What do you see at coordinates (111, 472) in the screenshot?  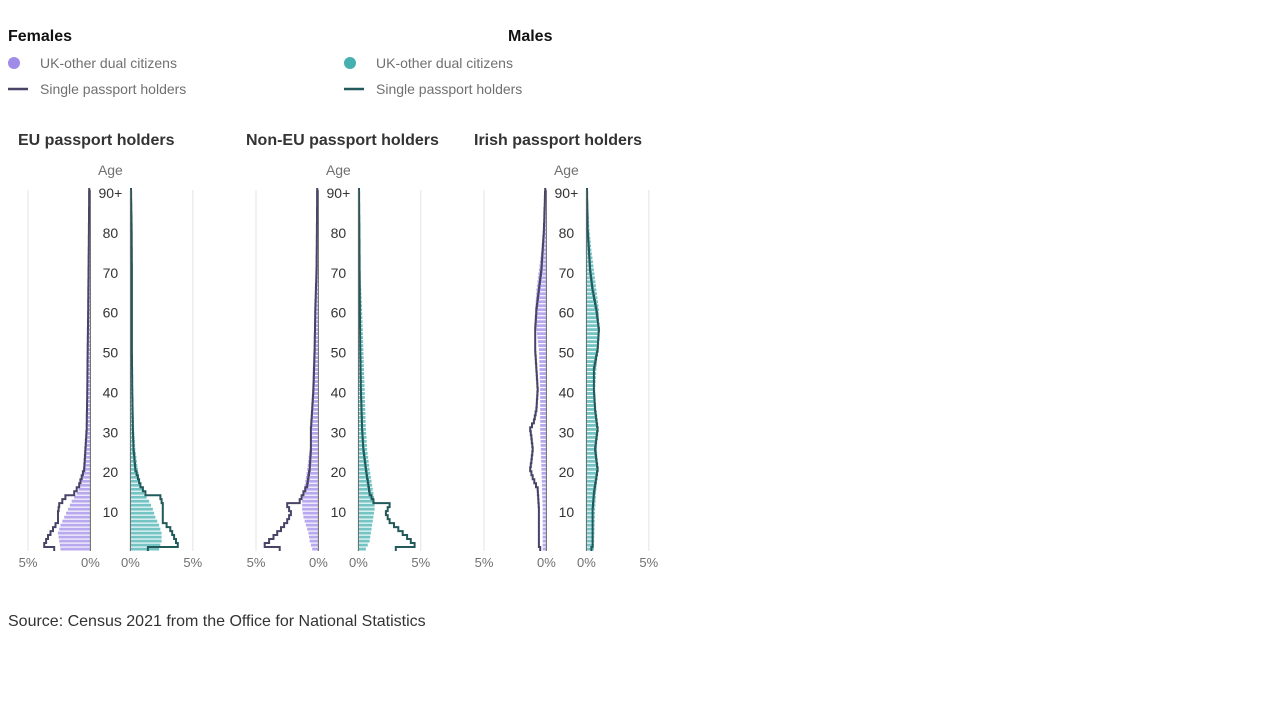 I see `age-tick-label: 20` at bounding box center [111, 472].